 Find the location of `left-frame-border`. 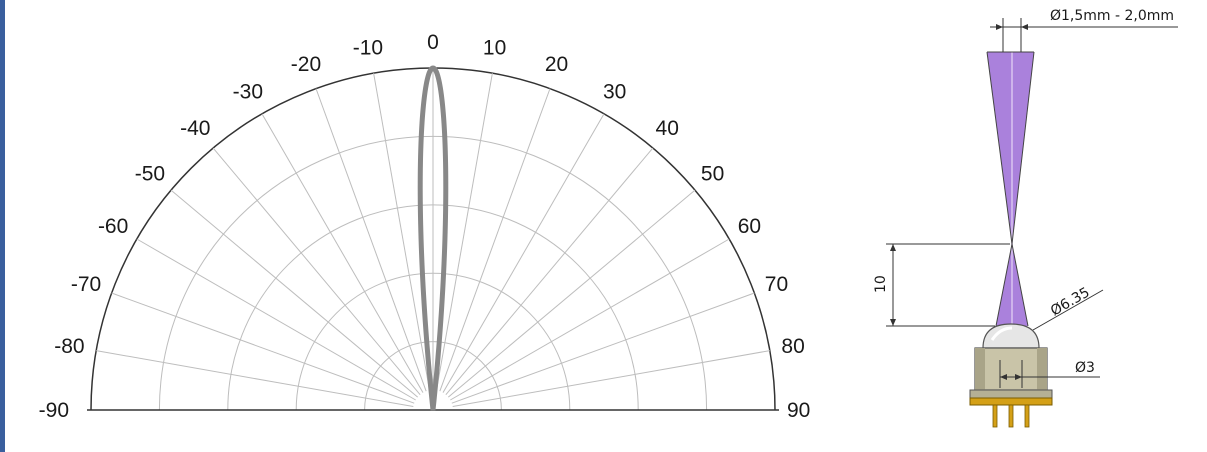

left-frame-border is located at coordinates (2, 226).